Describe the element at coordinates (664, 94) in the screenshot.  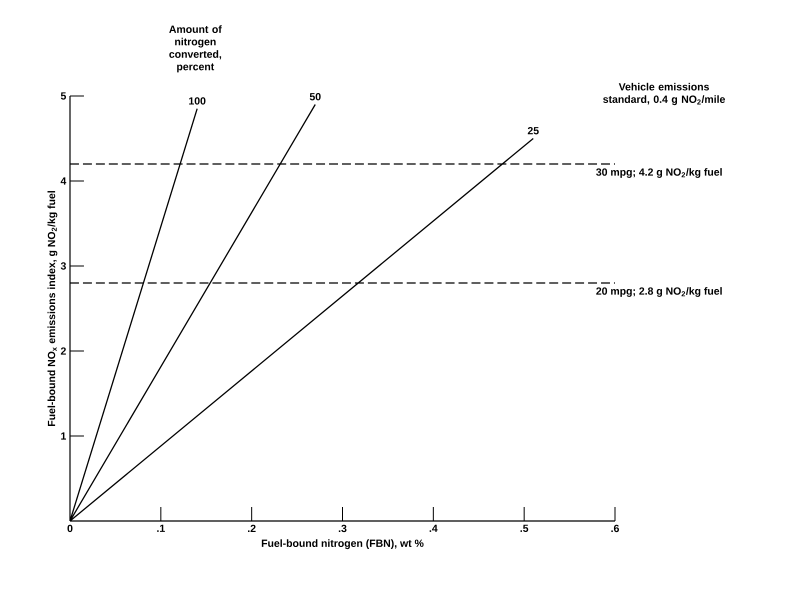
I see `annotation: Vehicle emissions standard, 0.4 g NO$_{2}$/mile` at that location.